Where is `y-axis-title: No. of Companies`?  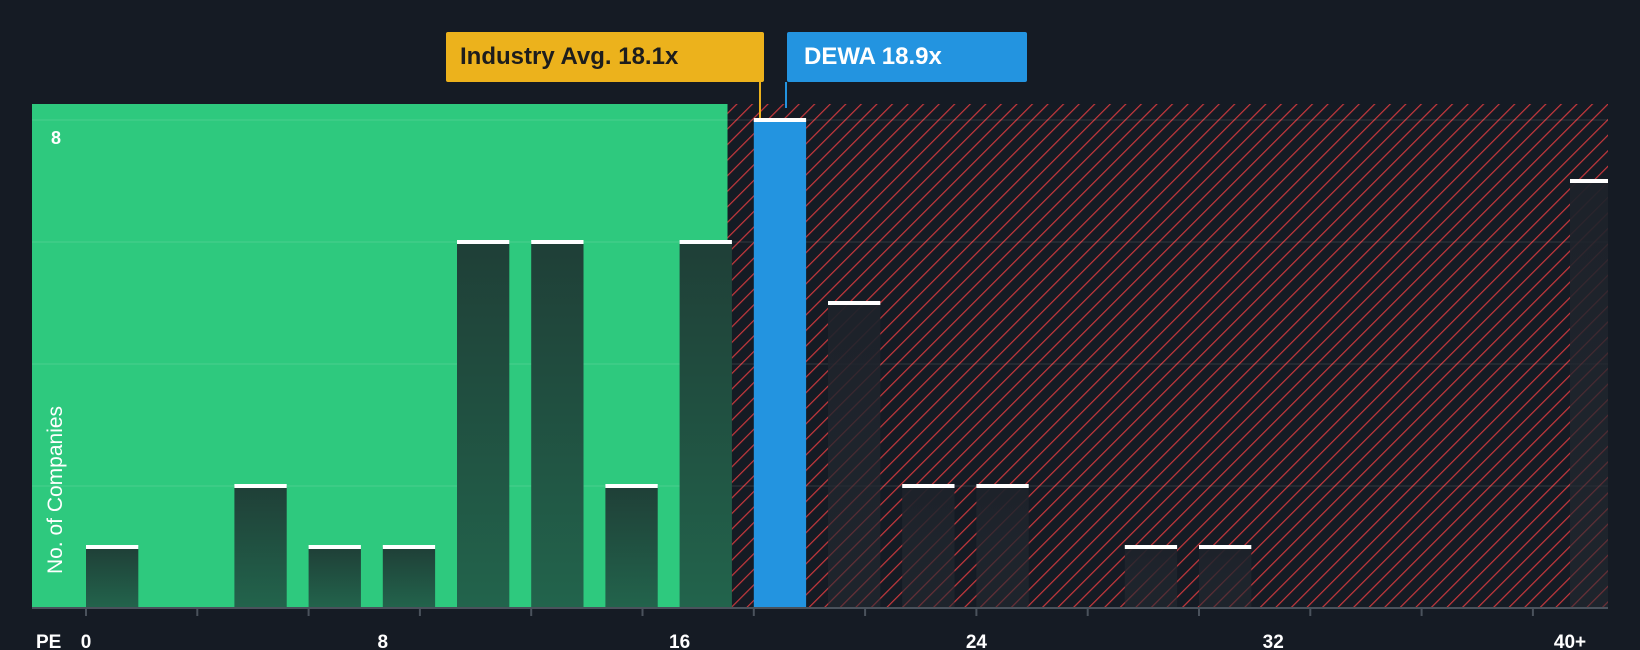
y-axis-title: No. of Companies is located at coordinates (55, 490).